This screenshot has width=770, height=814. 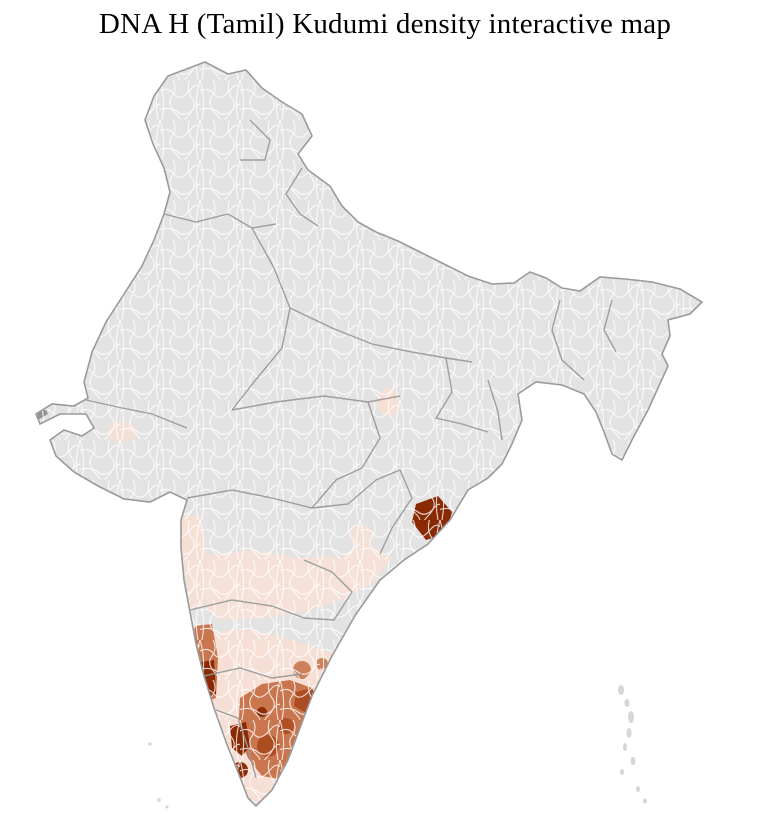 I want to click on island-chains, so click(x=397, y=747).